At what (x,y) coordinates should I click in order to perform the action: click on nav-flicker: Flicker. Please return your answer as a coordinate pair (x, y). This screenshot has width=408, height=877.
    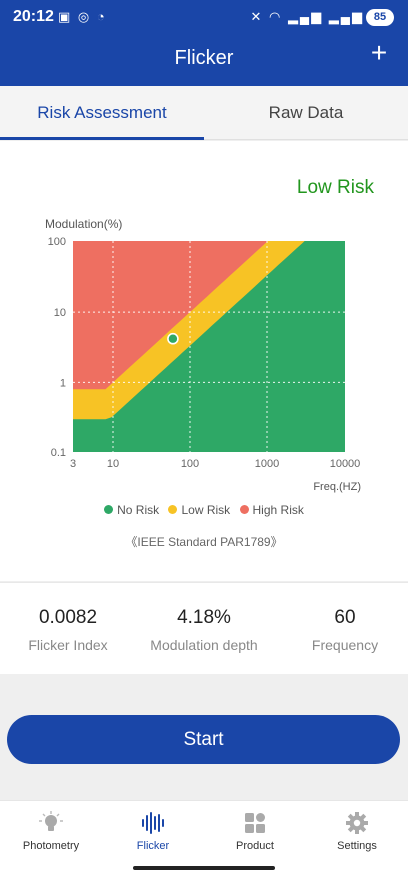
    Looking at the image, I should click on (153, 832).